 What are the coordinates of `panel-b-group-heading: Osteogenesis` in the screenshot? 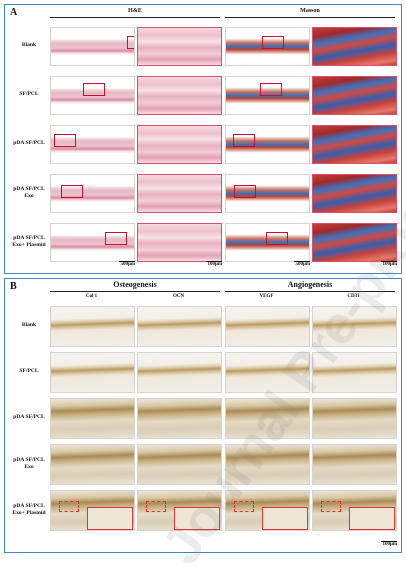 It's located at (135, 284).